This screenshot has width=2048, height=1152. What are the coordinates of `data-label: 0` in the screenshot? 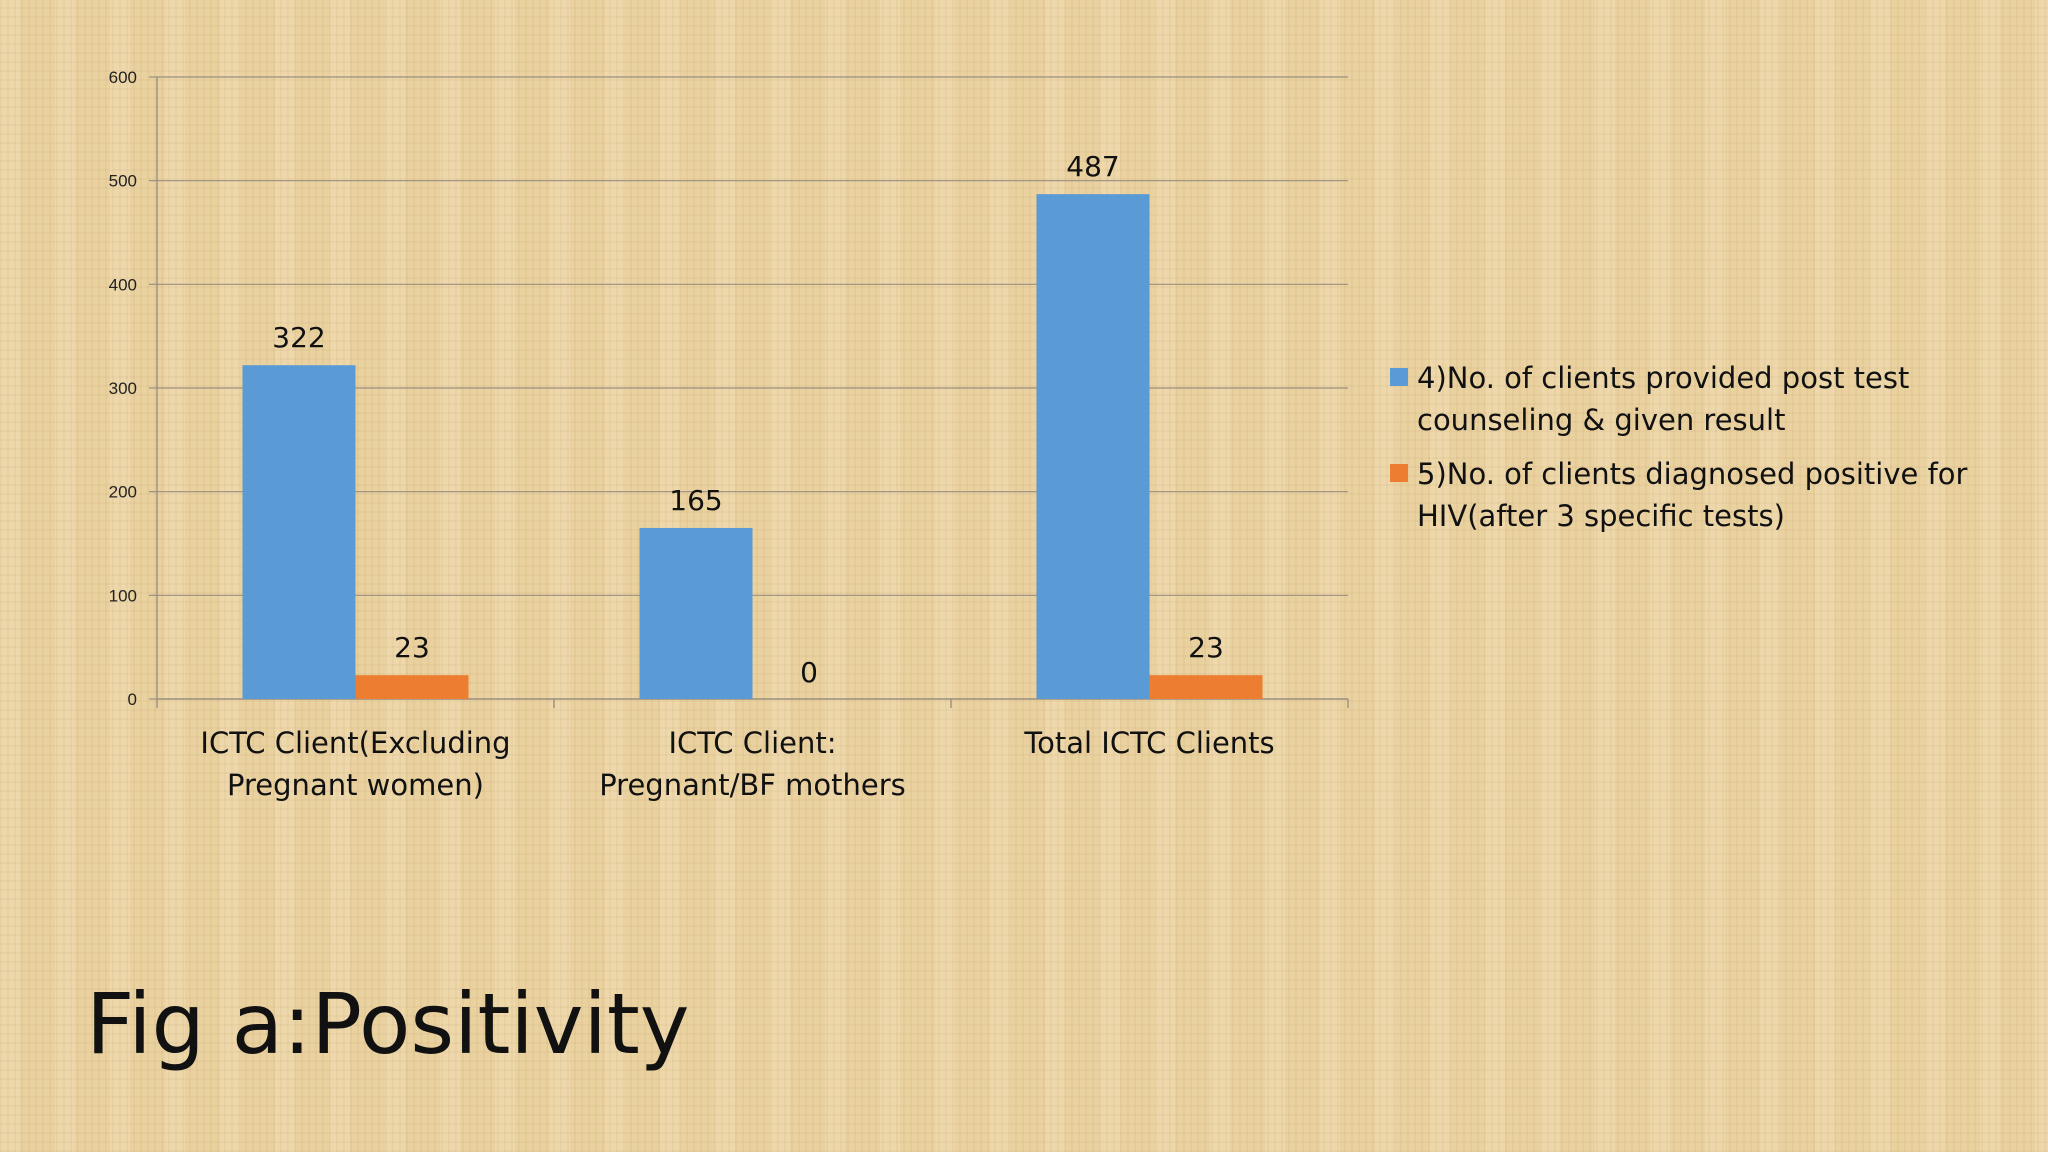 It's located at (809, 672).